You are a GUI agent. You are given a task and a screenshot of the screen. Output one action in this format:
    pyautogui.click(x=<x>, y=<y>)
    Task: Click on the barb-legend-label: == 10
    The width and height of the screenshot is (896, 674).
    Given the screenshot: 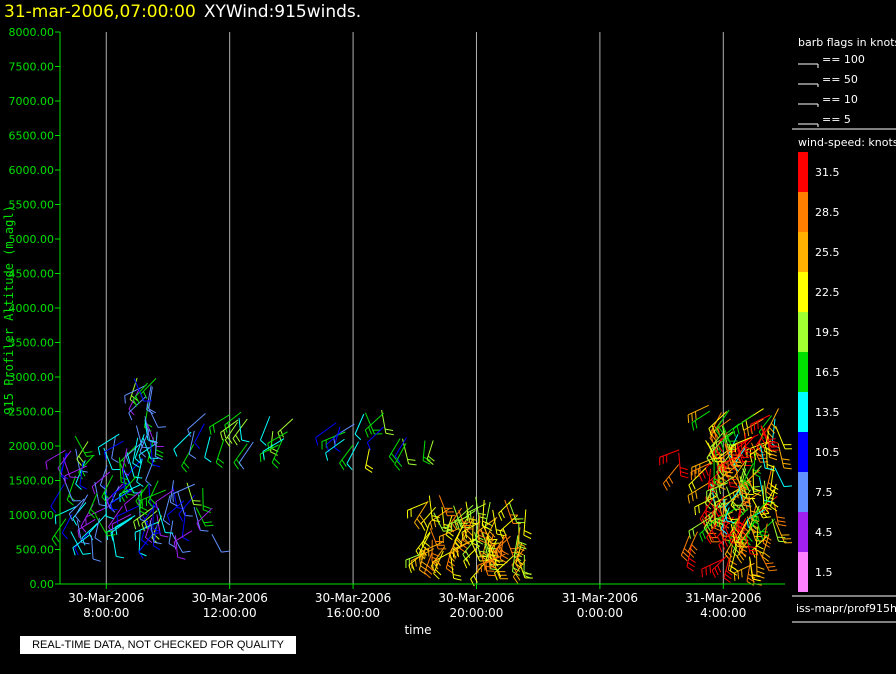 What is the action you would take?
    pyautogui.click(x=840, y=99)
    